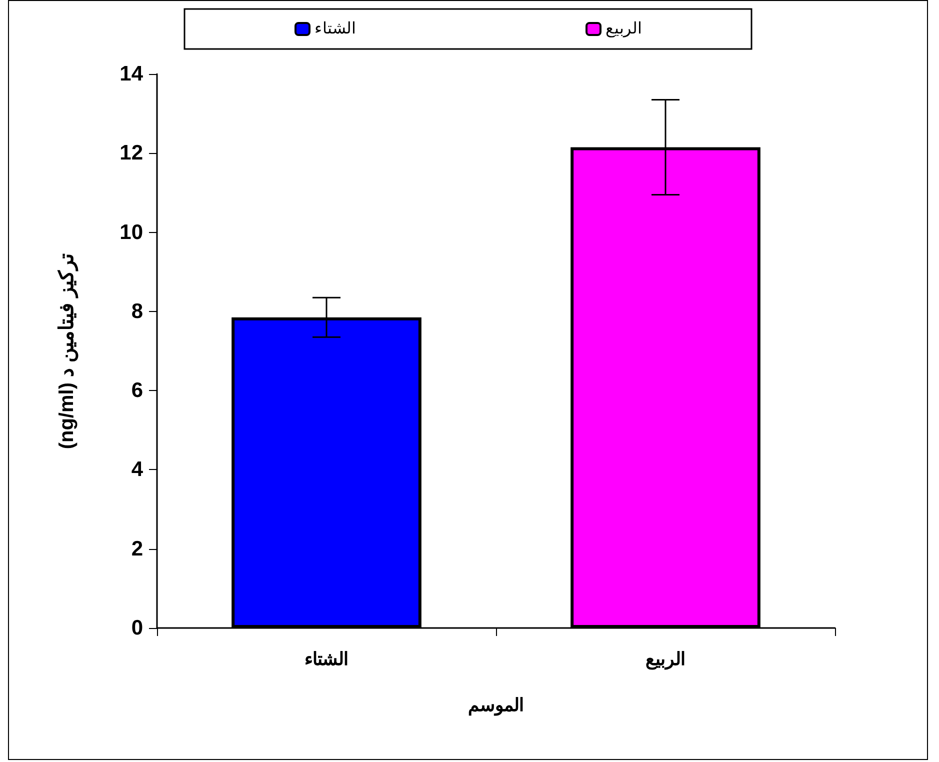 This screenshot has height=762, width=939. Describe the element at coordinates (132, 74) in the screenshot. I see `y-tick-label: 14` at that location.